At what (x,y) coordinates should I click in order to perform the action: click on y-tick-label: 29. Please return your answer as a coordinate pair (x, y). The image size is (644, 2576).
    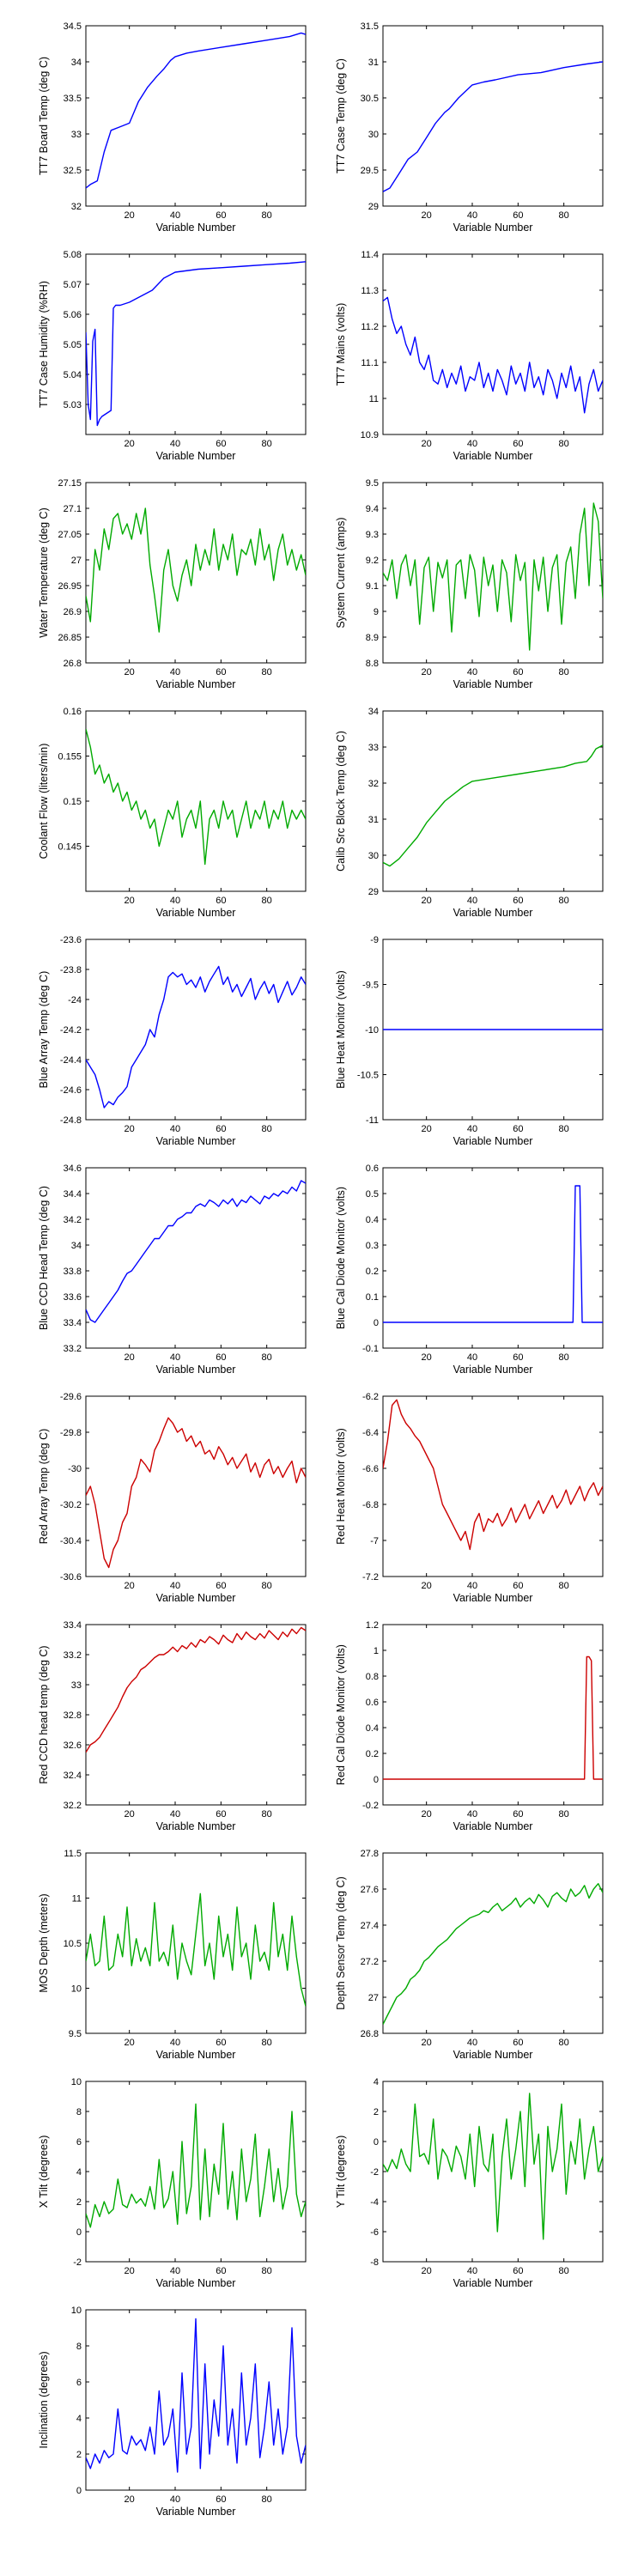
    Looking at the image, I should click on (374, 207).